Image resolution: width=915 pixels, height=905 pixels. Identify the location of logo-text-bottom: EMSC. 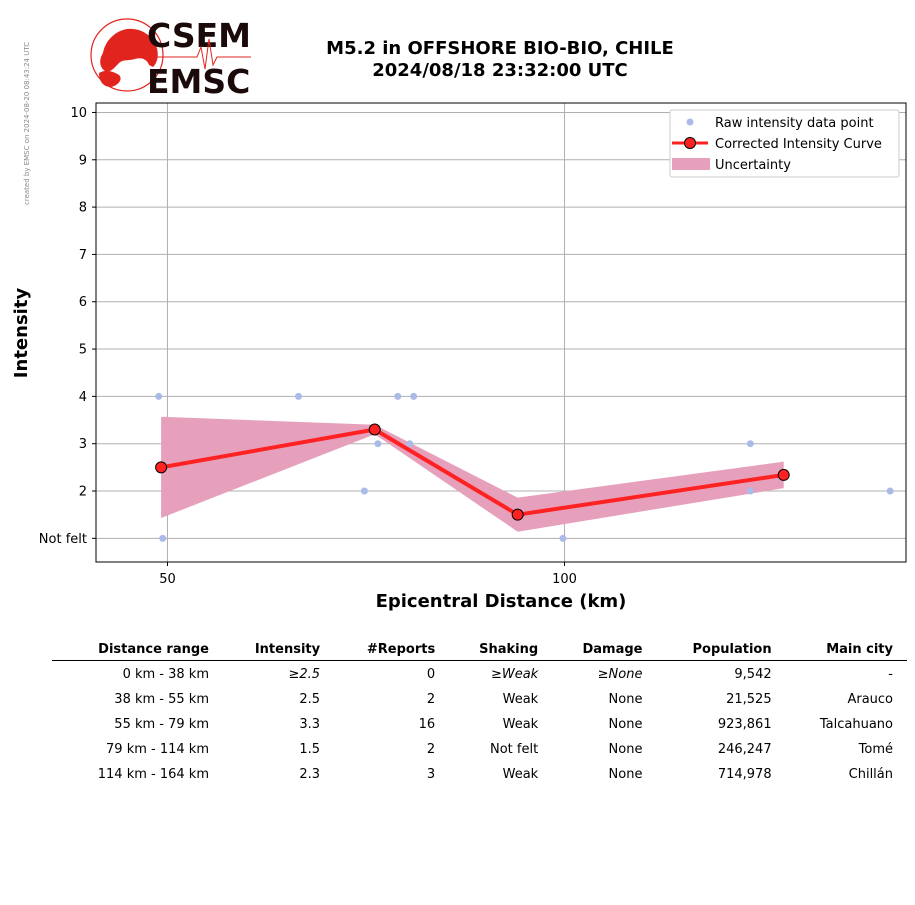
(198, 80).